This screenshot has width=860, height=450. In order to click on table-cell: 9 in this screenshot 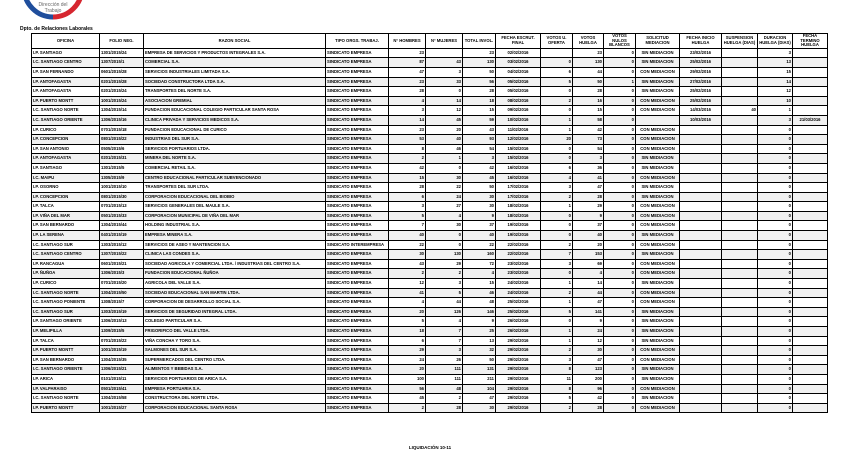, I will do `click(588, 321)`.